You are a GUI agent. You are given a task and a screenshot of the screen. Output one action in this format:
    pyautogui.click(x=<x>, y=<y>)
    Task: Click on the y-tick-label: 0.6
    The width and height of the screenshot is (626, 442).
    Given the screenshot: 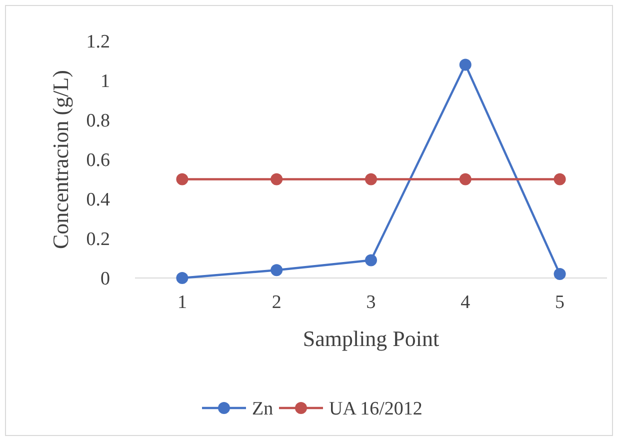 What is the action you would take?
    pyautogui.click(x=98, y=161)
    